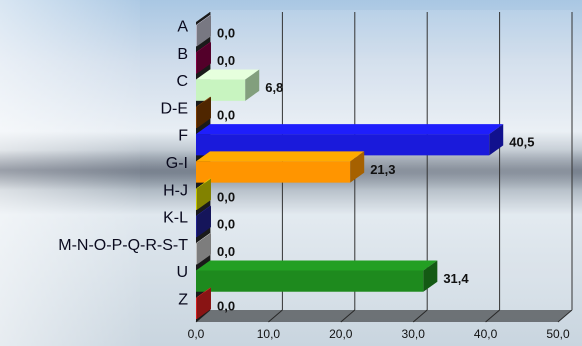 The height and width of the screenshot is (346, 582). What do you see at coordinates (183, 299) in the screenshot?
I see `category-label: Z` at bounding box center [183, 299].